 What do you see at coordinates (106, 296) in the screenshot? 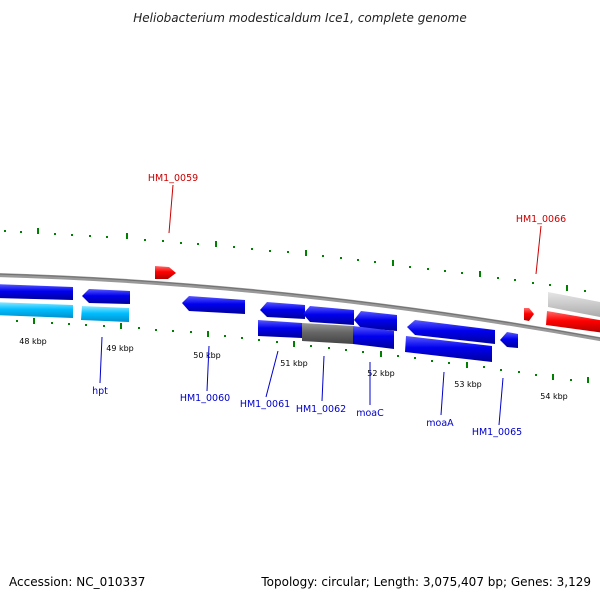
I see `gene-hpt-region-arrow` at bounding box center [106, 296].